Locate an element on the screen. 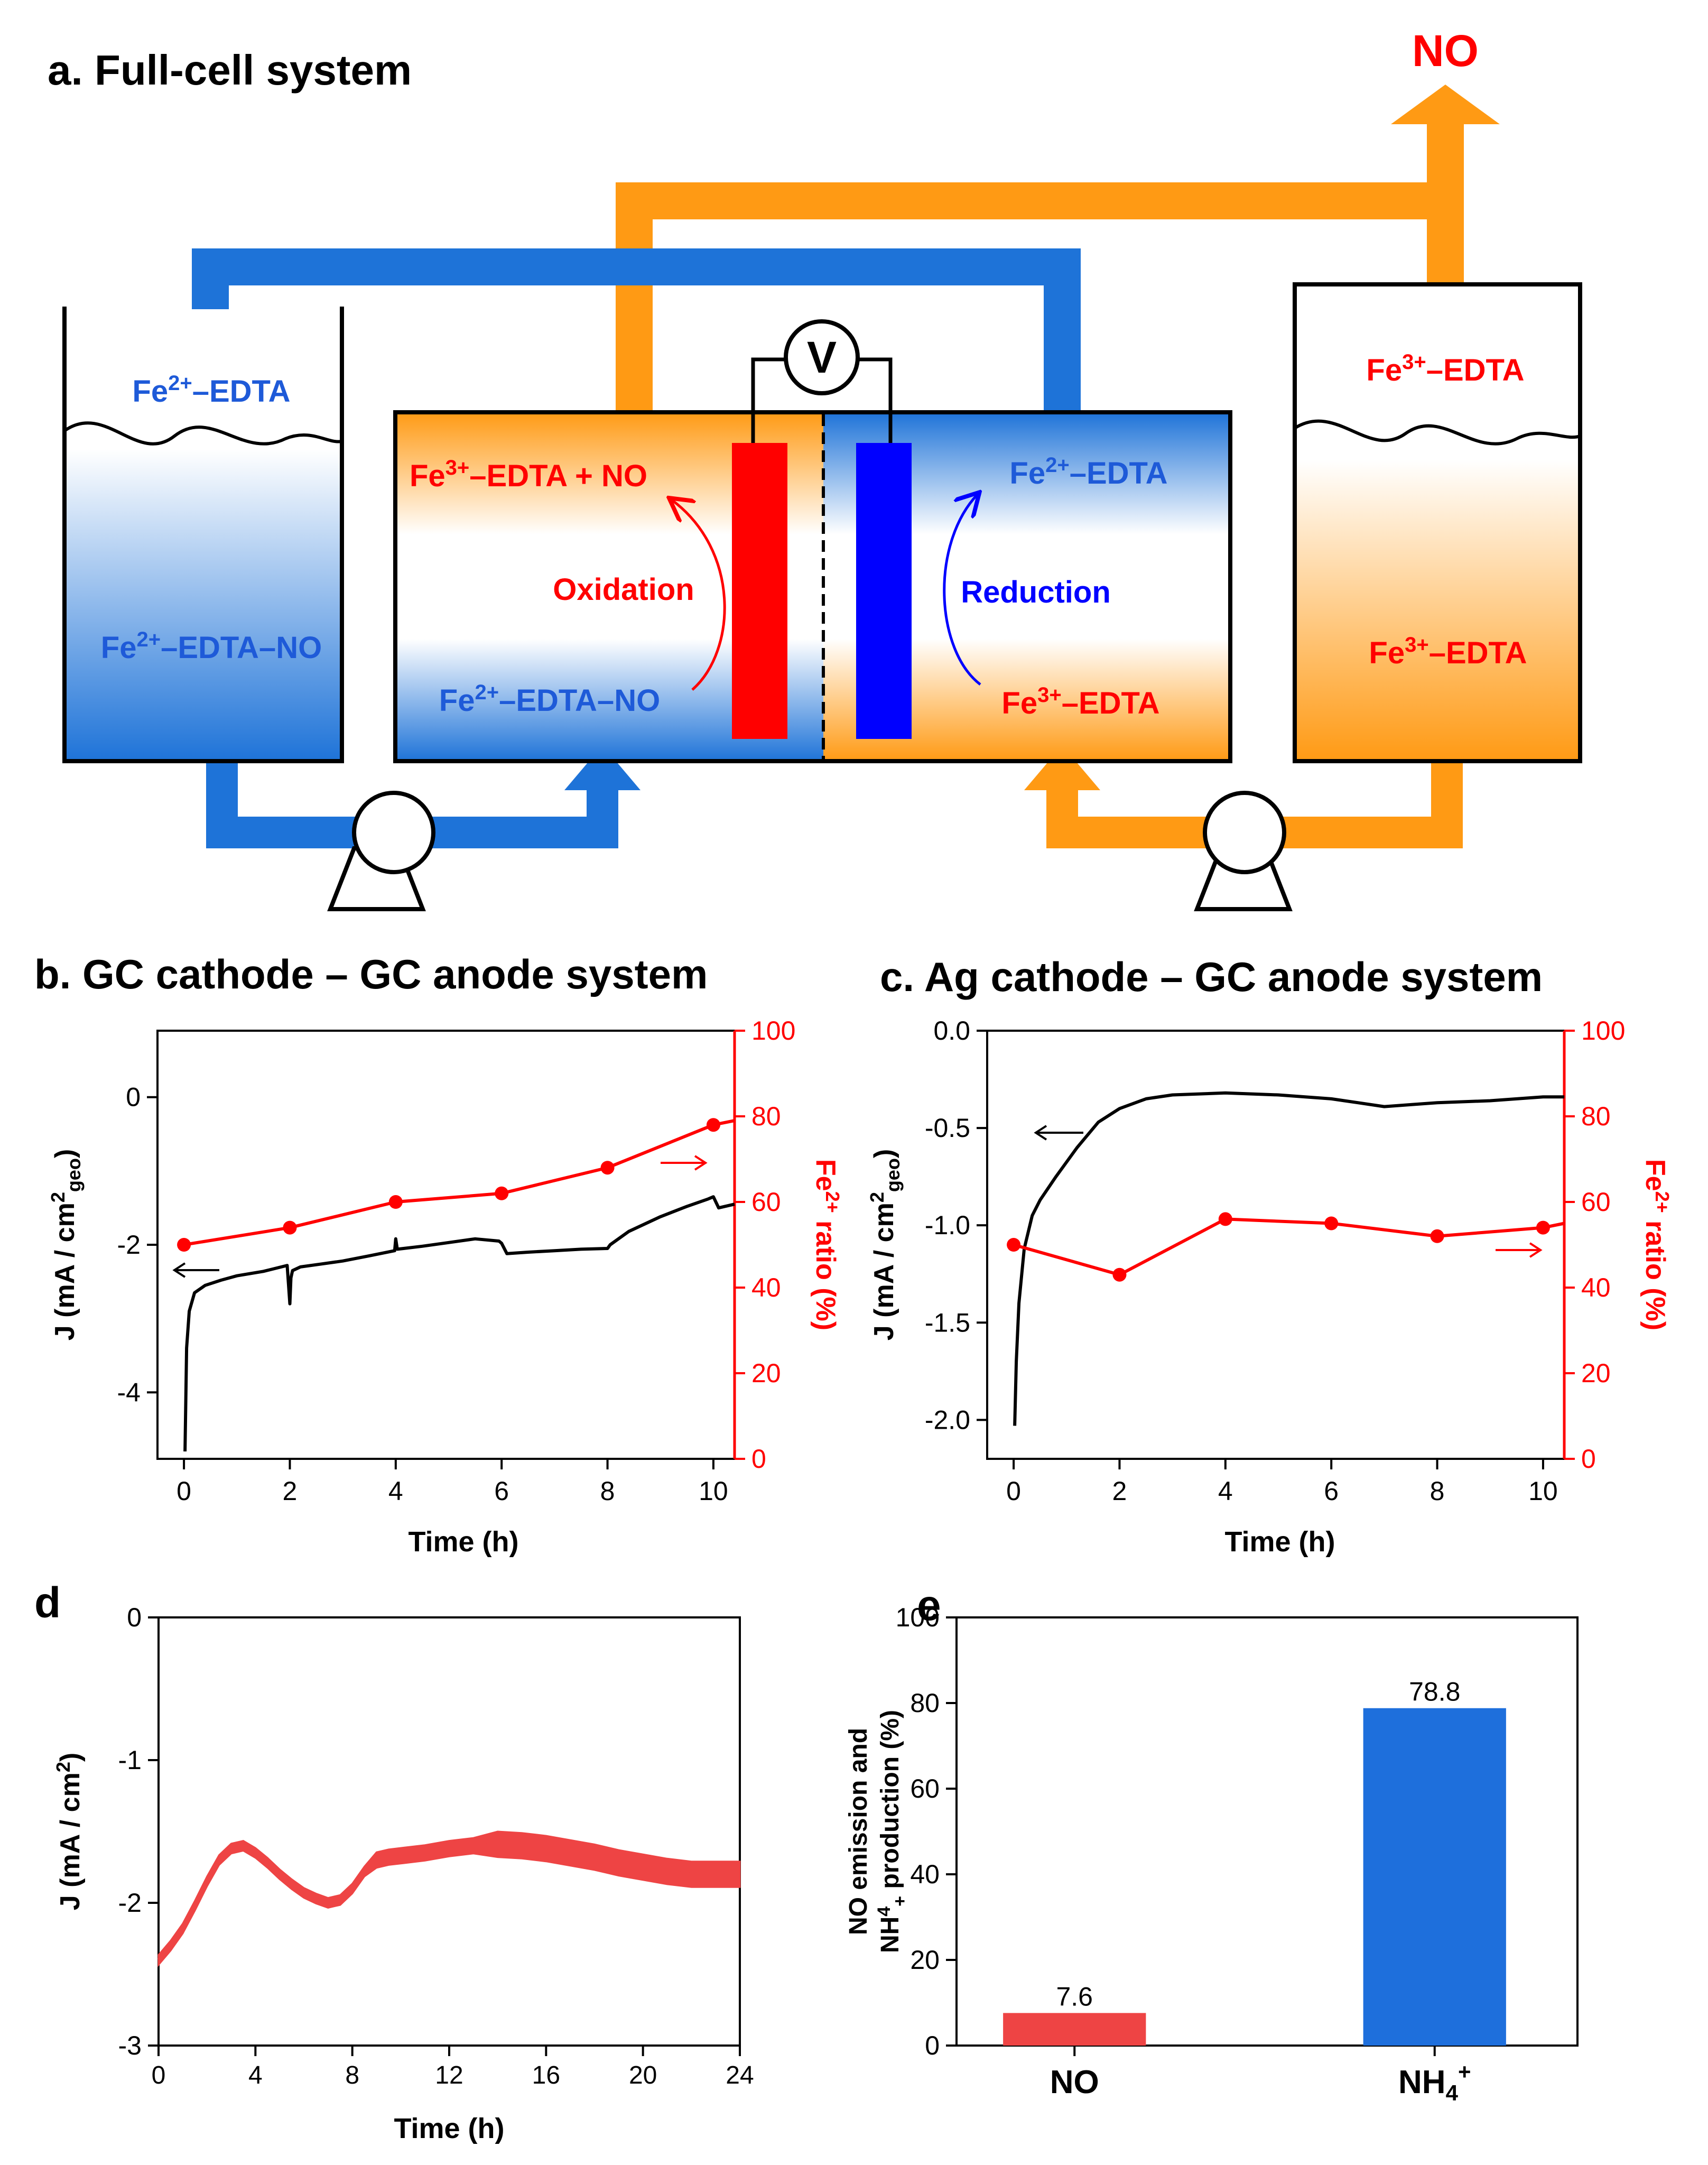 Image resolution: width=1708 pixels, height=2165 pixels. y-tick-label: 0.0 is located at coordinates (952, 1031).